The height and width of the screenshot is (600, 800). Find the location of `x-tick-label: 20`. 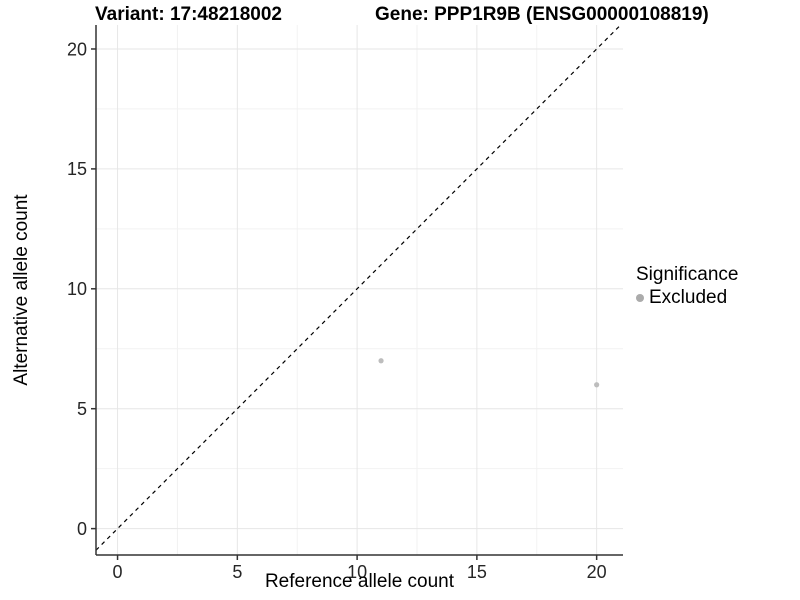

x-tick-label: 20 is located at coordinates (597, 572).